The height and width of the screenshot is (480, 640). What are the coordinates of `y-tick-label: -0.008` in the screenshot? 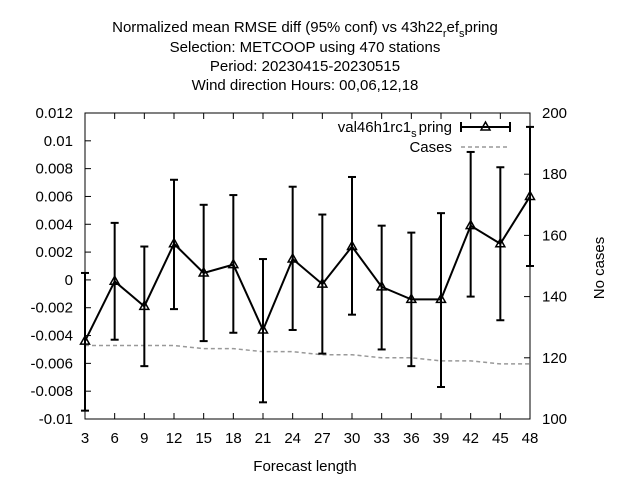 It's located at (51, 391).